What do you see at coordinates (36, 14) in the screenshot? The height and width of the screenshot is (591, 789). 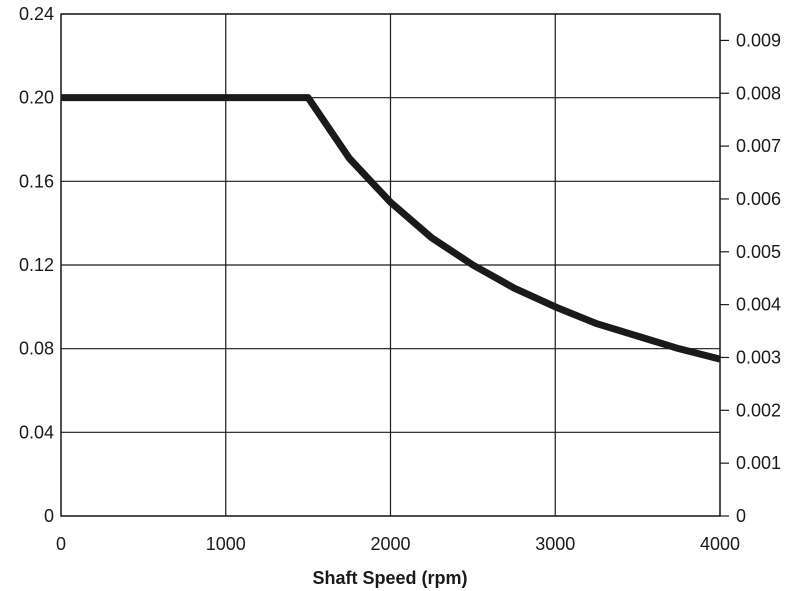 I see `y-tick-label: 0.24` at bounding box center [36, 14].